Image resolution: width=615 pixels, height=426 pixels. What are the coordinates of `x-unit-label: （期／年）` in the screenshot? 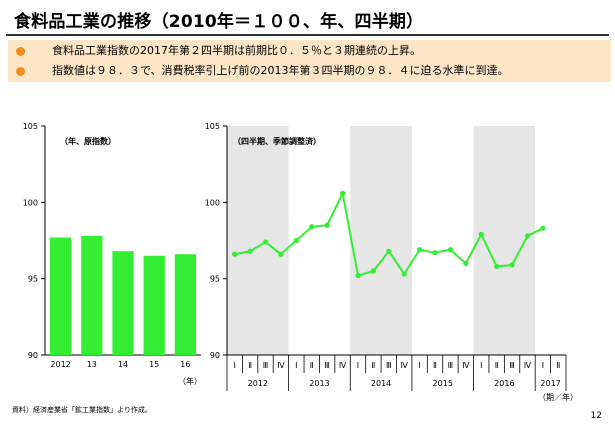 It's located at (558, 397).